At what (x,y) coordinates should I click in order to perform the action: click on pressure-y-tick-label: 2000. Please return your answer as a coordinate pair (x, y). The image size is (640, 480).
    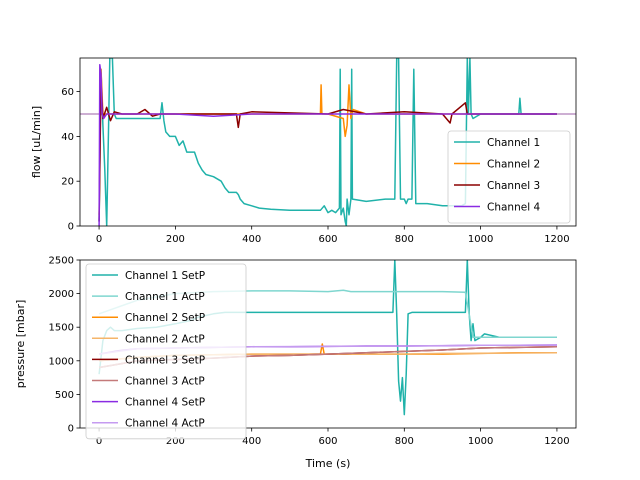
    Looking at the image, I should click on (61, 294).